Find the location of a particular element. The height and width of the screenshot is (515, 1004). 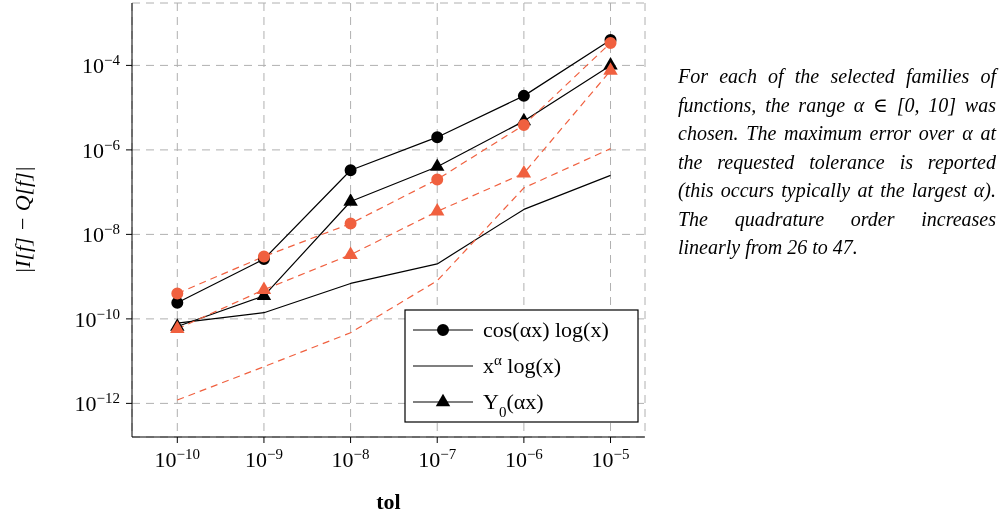

y-tick-label: 10$^{−8}$ is located at coordinates (101, 234).